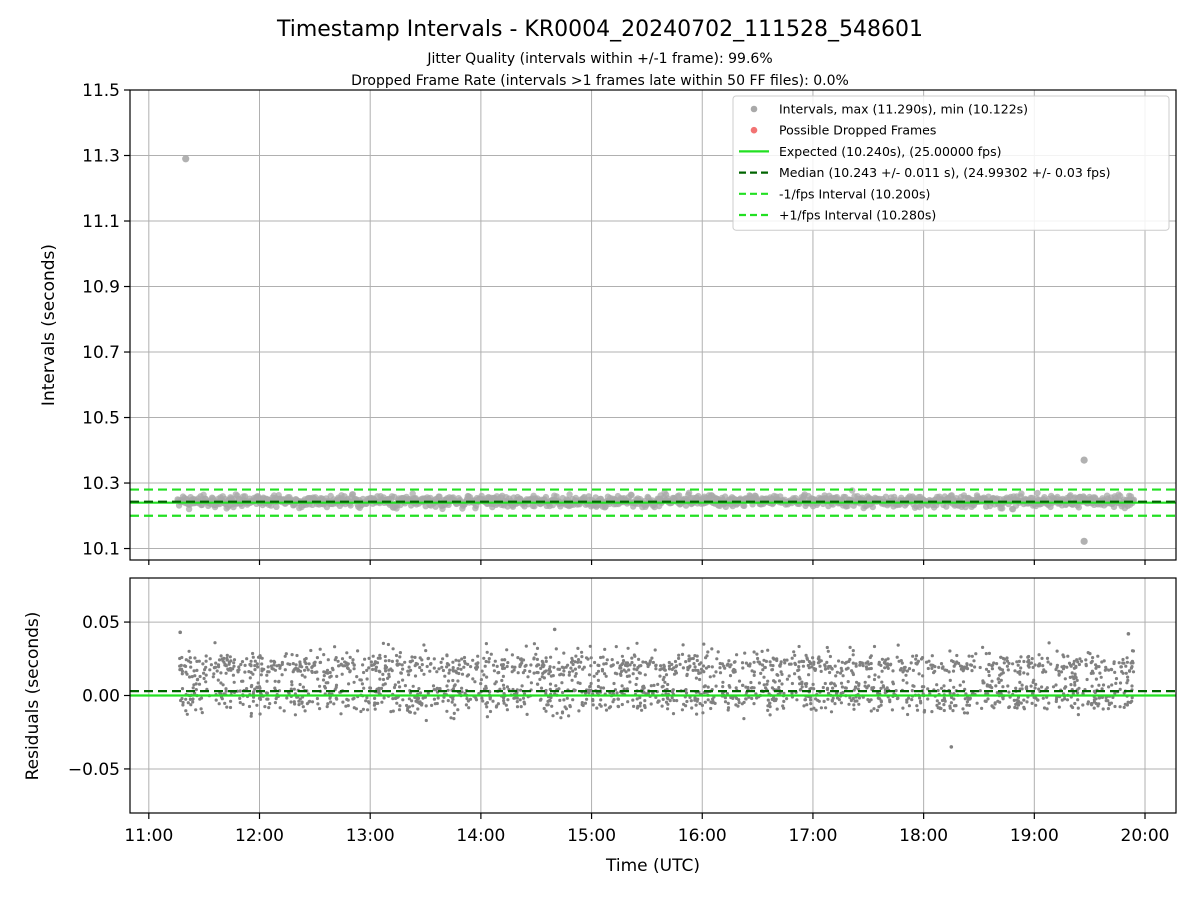 The width and height of the screenshot is (1200, 900). Describe the element at coordinates (370, 836) in the screenshot. I see `x-tick-label: 13:00` at that location.